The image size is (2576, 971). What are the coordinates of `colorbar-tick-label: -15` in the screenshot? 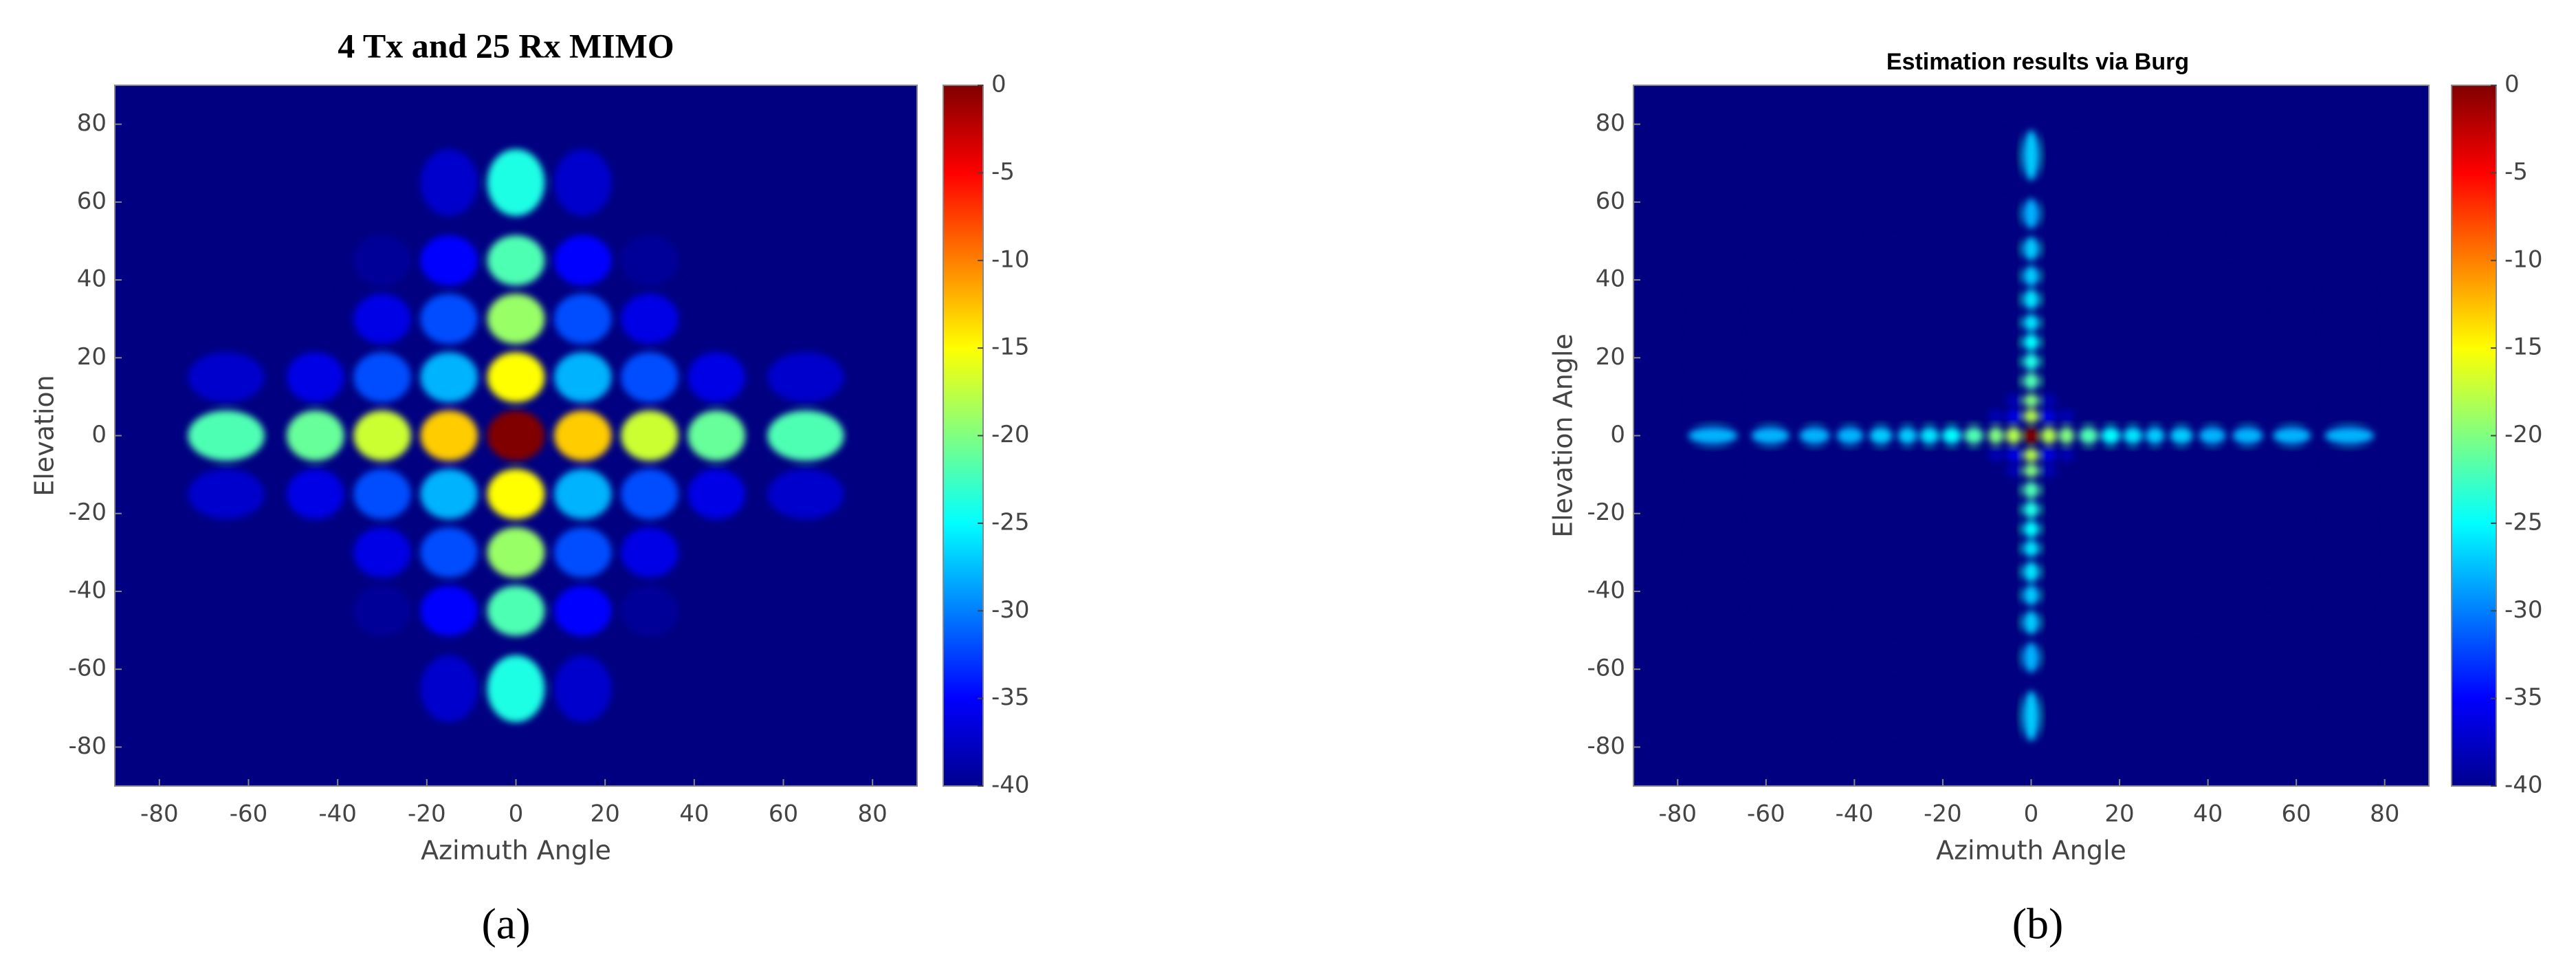 It's located at (1010, 347).